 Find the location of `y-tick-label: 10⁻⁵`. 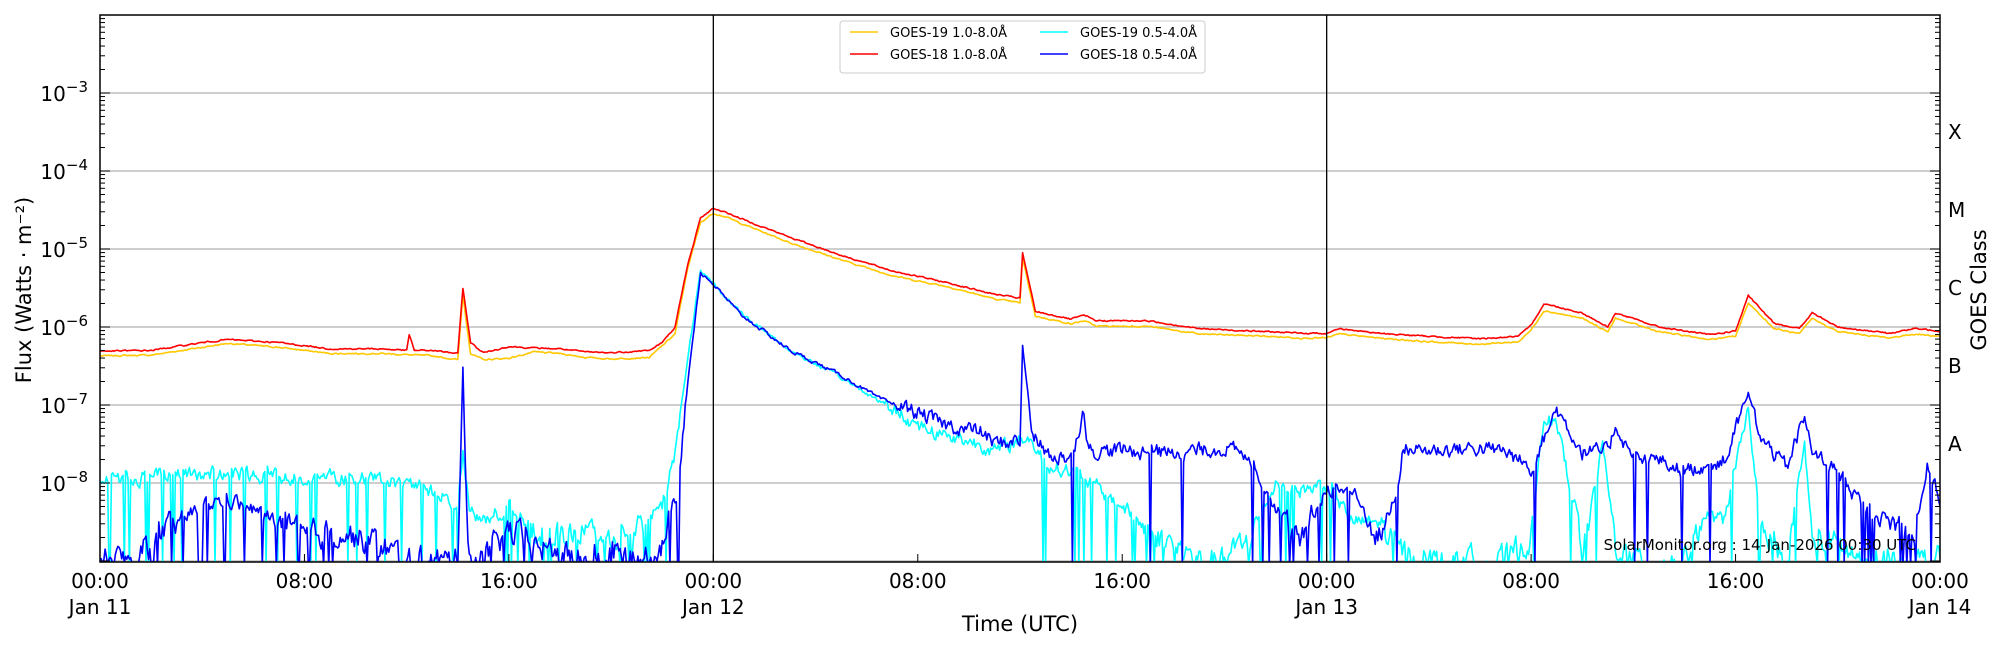

y-tick-label: 10⁻⁵ is located at coordinates (64, 248).